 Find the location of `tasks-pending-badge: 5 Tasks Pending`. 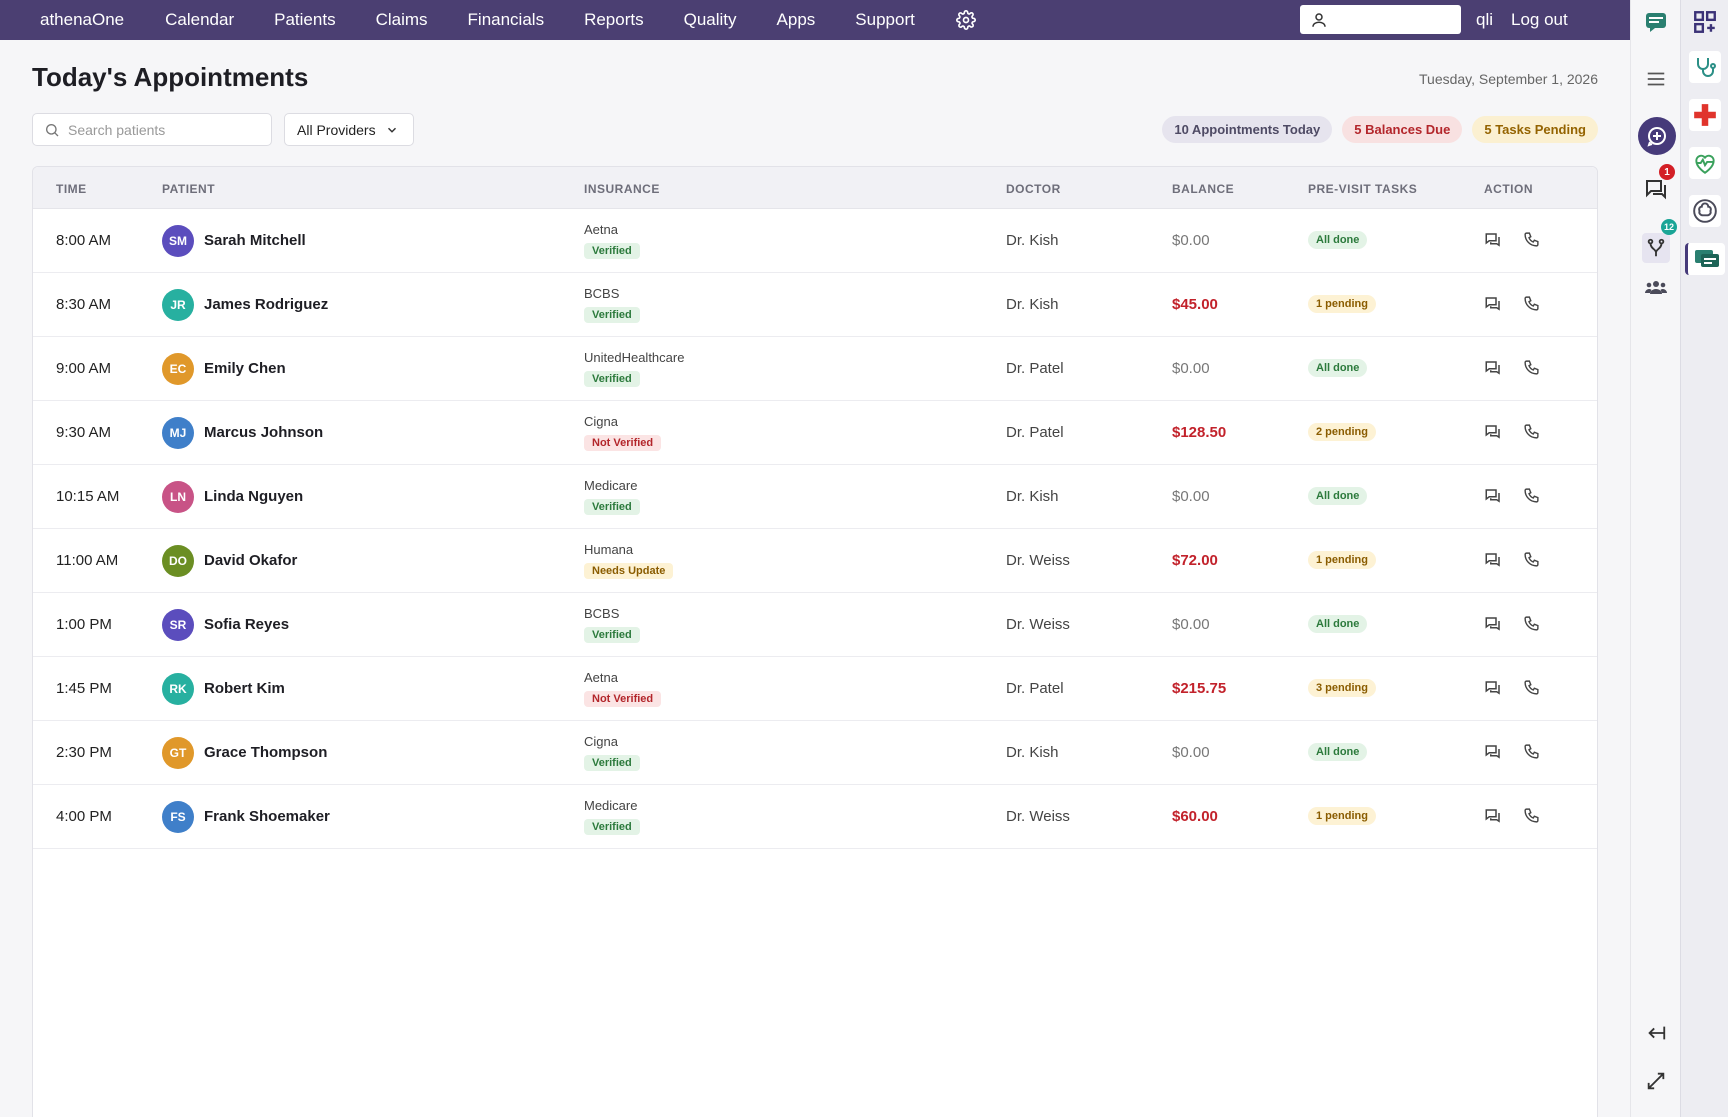

tasks-pending-badge: 5 Tasks Pending is located at coordinates (1535, 129).